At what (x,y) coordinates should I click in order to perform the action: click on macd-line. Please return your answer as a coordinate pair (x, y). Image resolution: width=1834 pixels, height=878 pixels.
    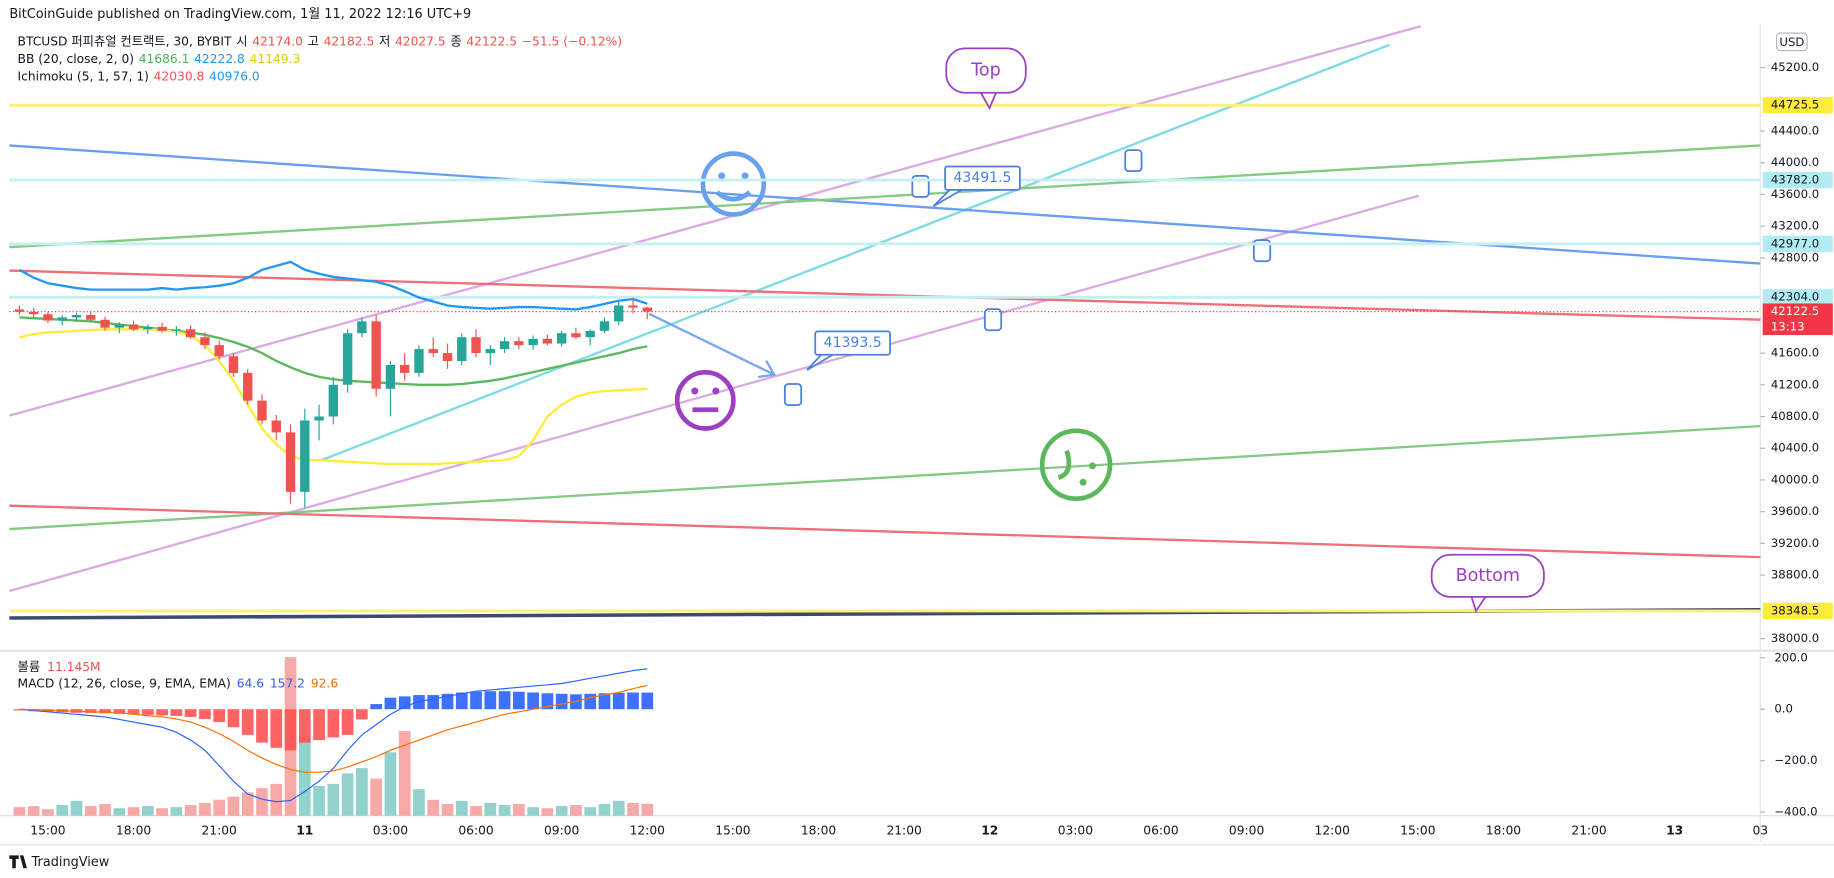
    Looking at the image, I should click on (333, 735).